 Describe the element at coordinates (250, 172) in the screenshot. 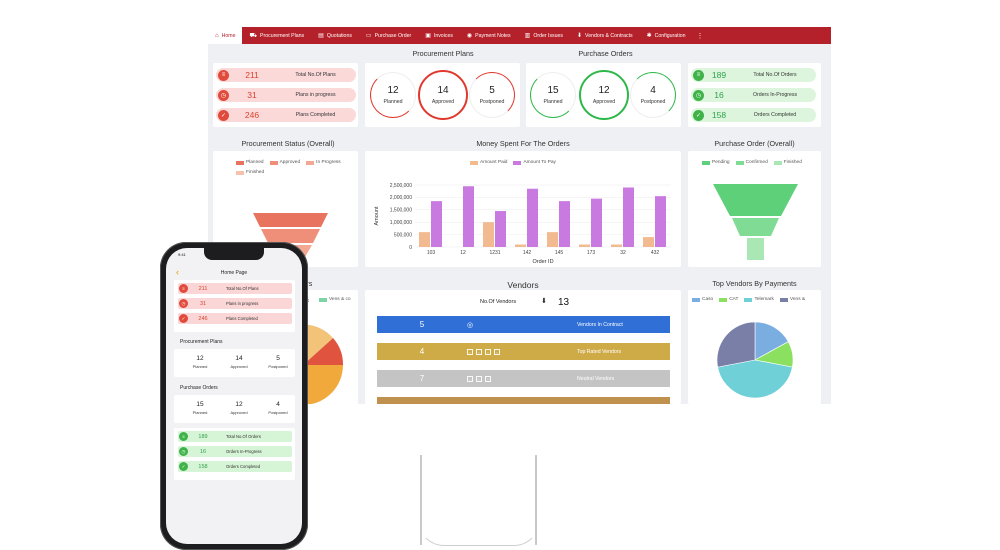

I see `legend-finished: Finished` at that location.